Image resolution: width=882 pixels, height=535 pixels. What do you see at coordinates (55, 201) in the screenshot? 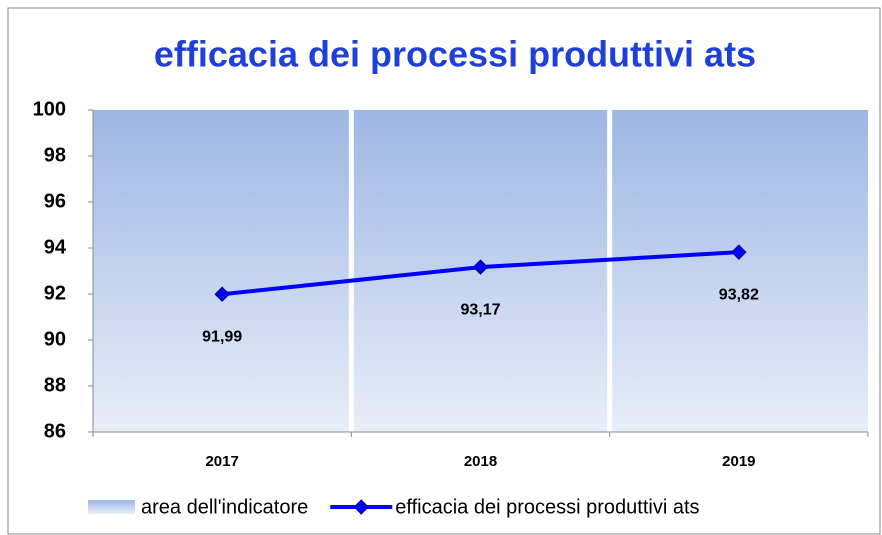
I see `y-tick-label: 96` at bounding box center [55, 201].